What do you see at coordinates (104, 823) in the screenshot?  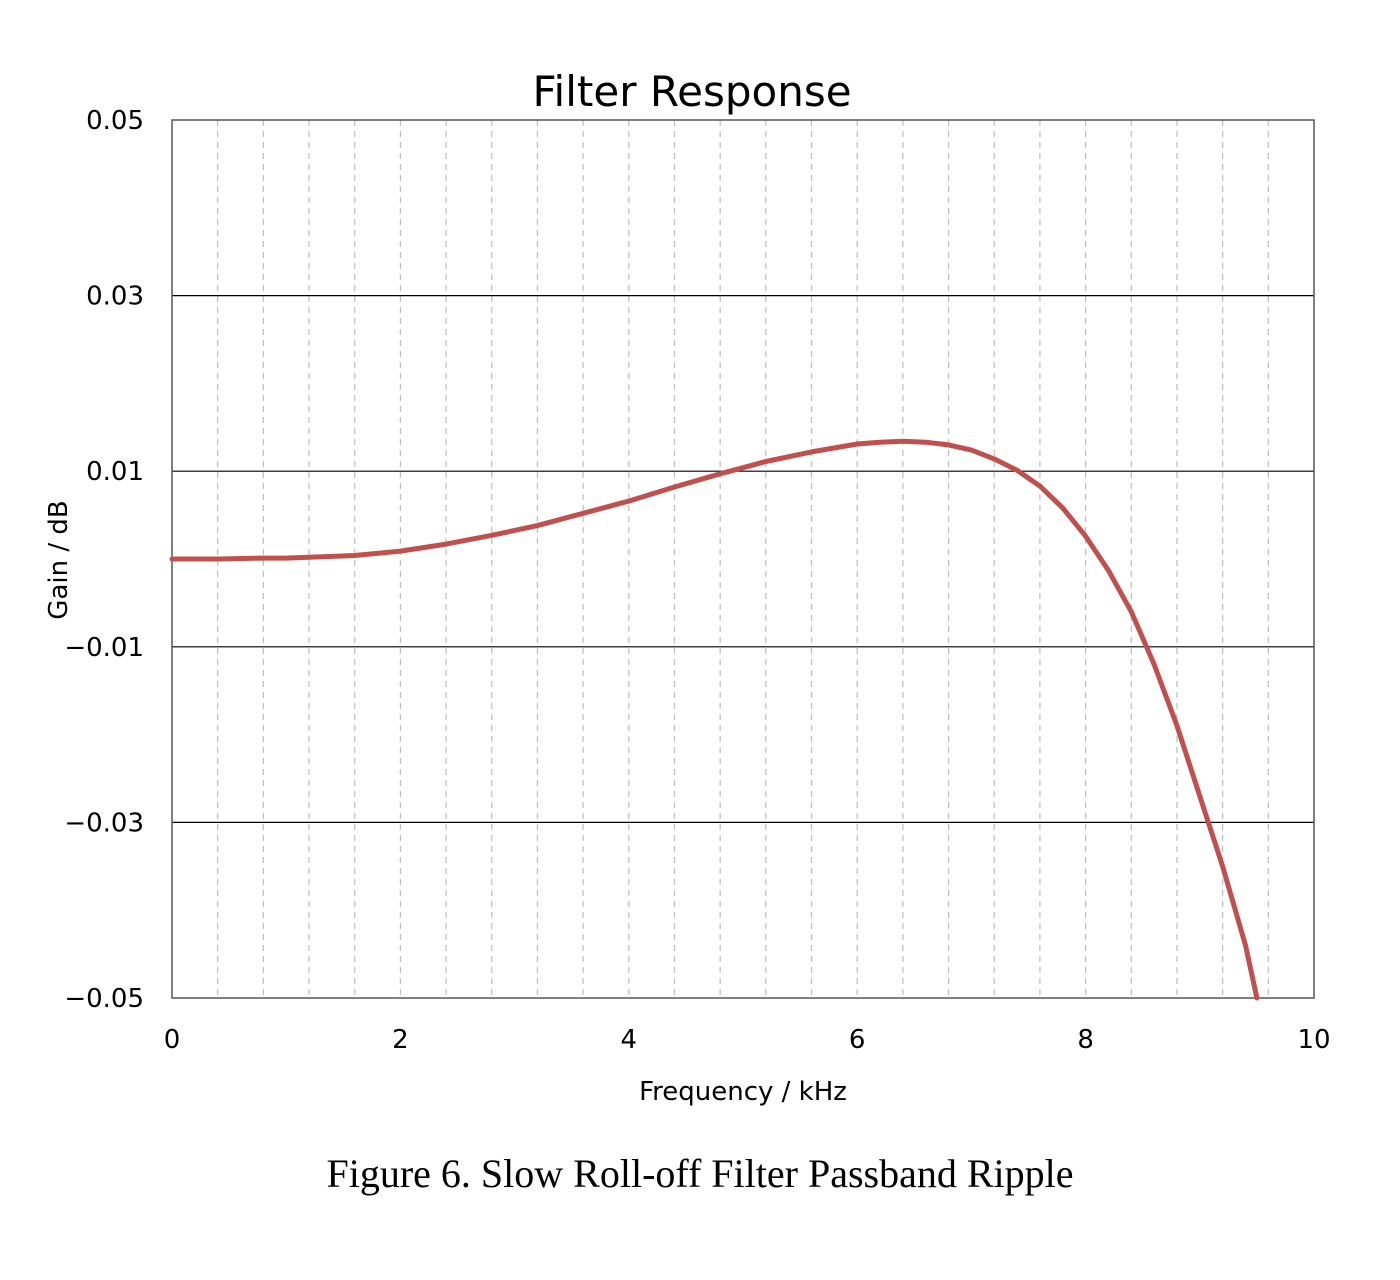 I see `y-tick-label: −0.03` at bounding box center [104, 823].